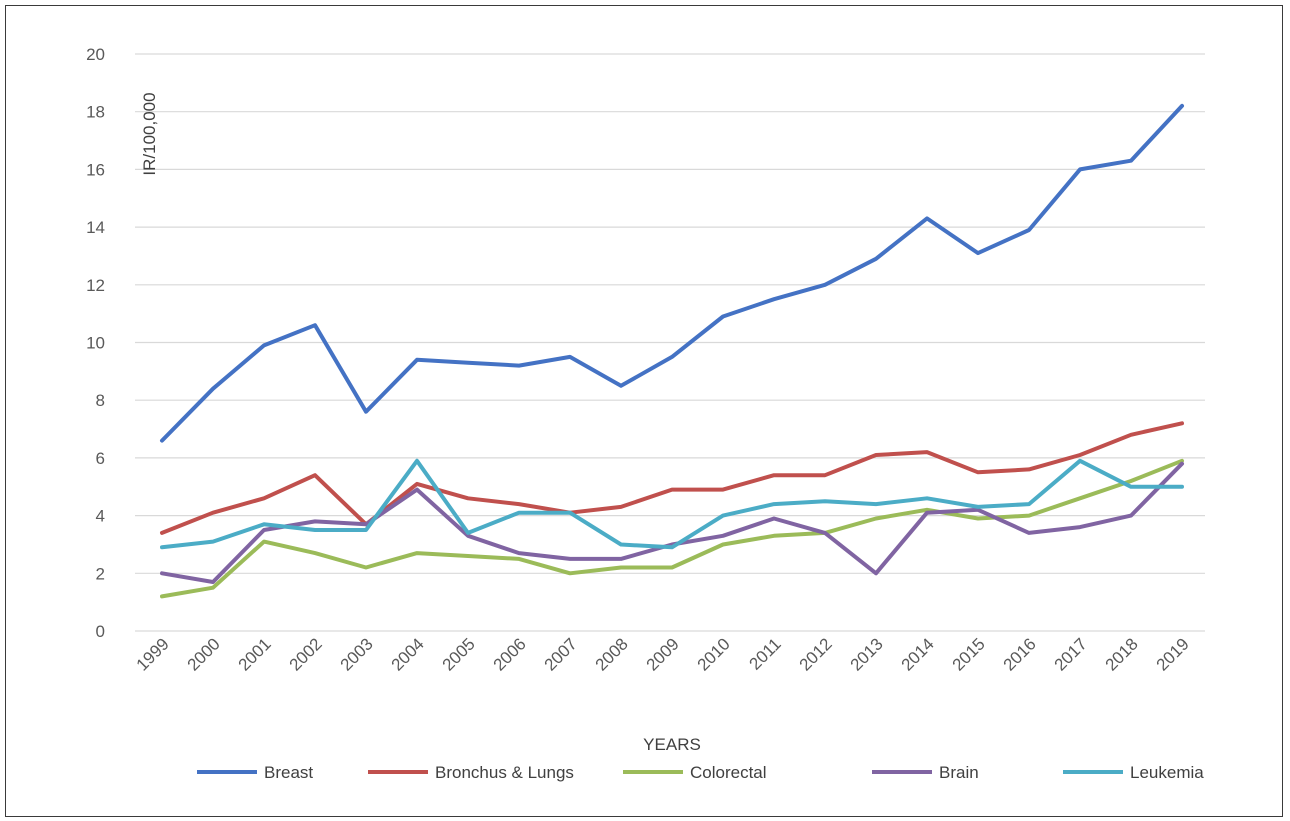  What do you see at coordinates (1020, 654) in the screenshot?
I see `x-tick-label: 2016` at bounding box center [1020, 654].